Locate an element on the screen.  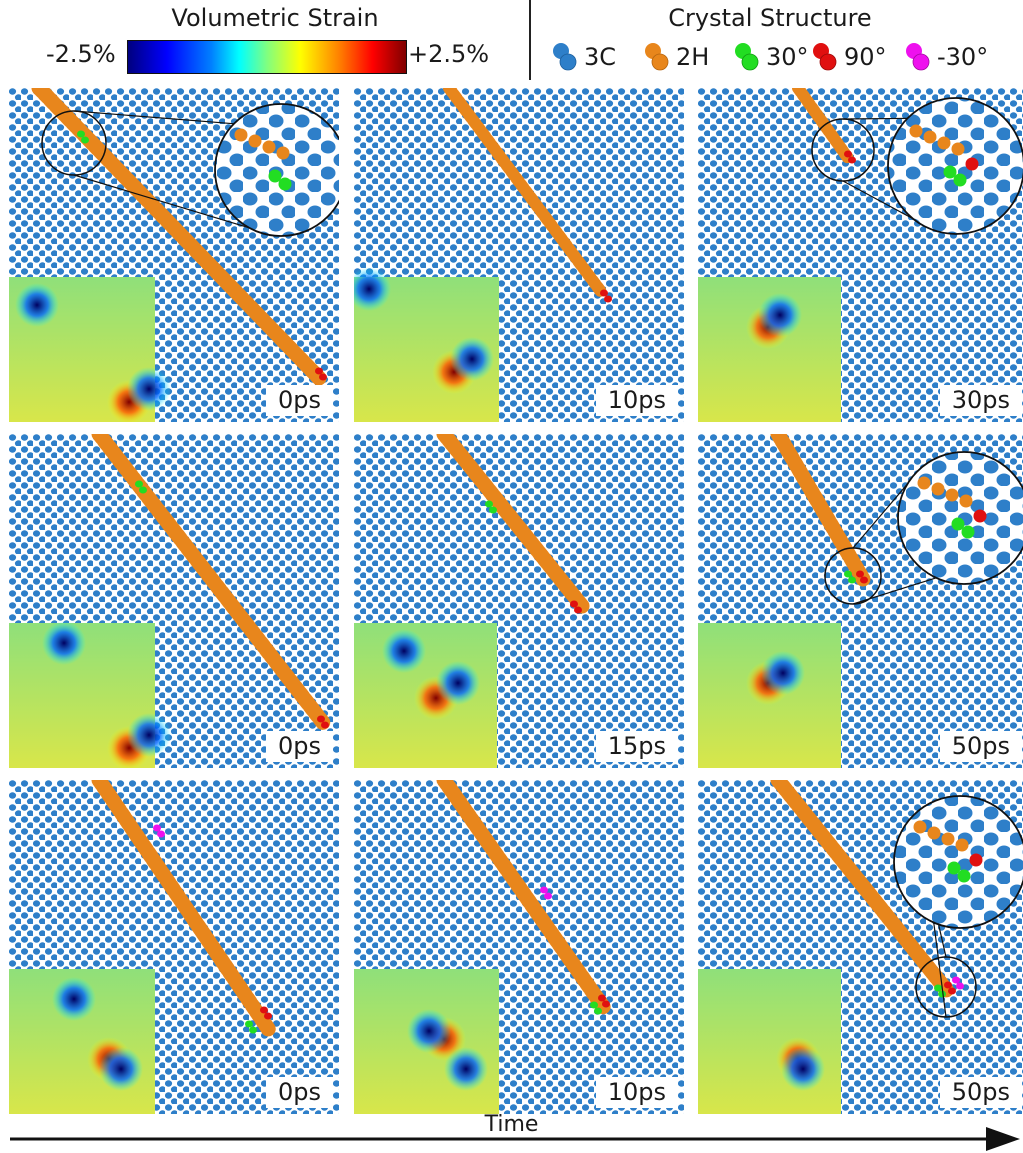
legend-label-2h: 2H is located at coordinates (693, 57).